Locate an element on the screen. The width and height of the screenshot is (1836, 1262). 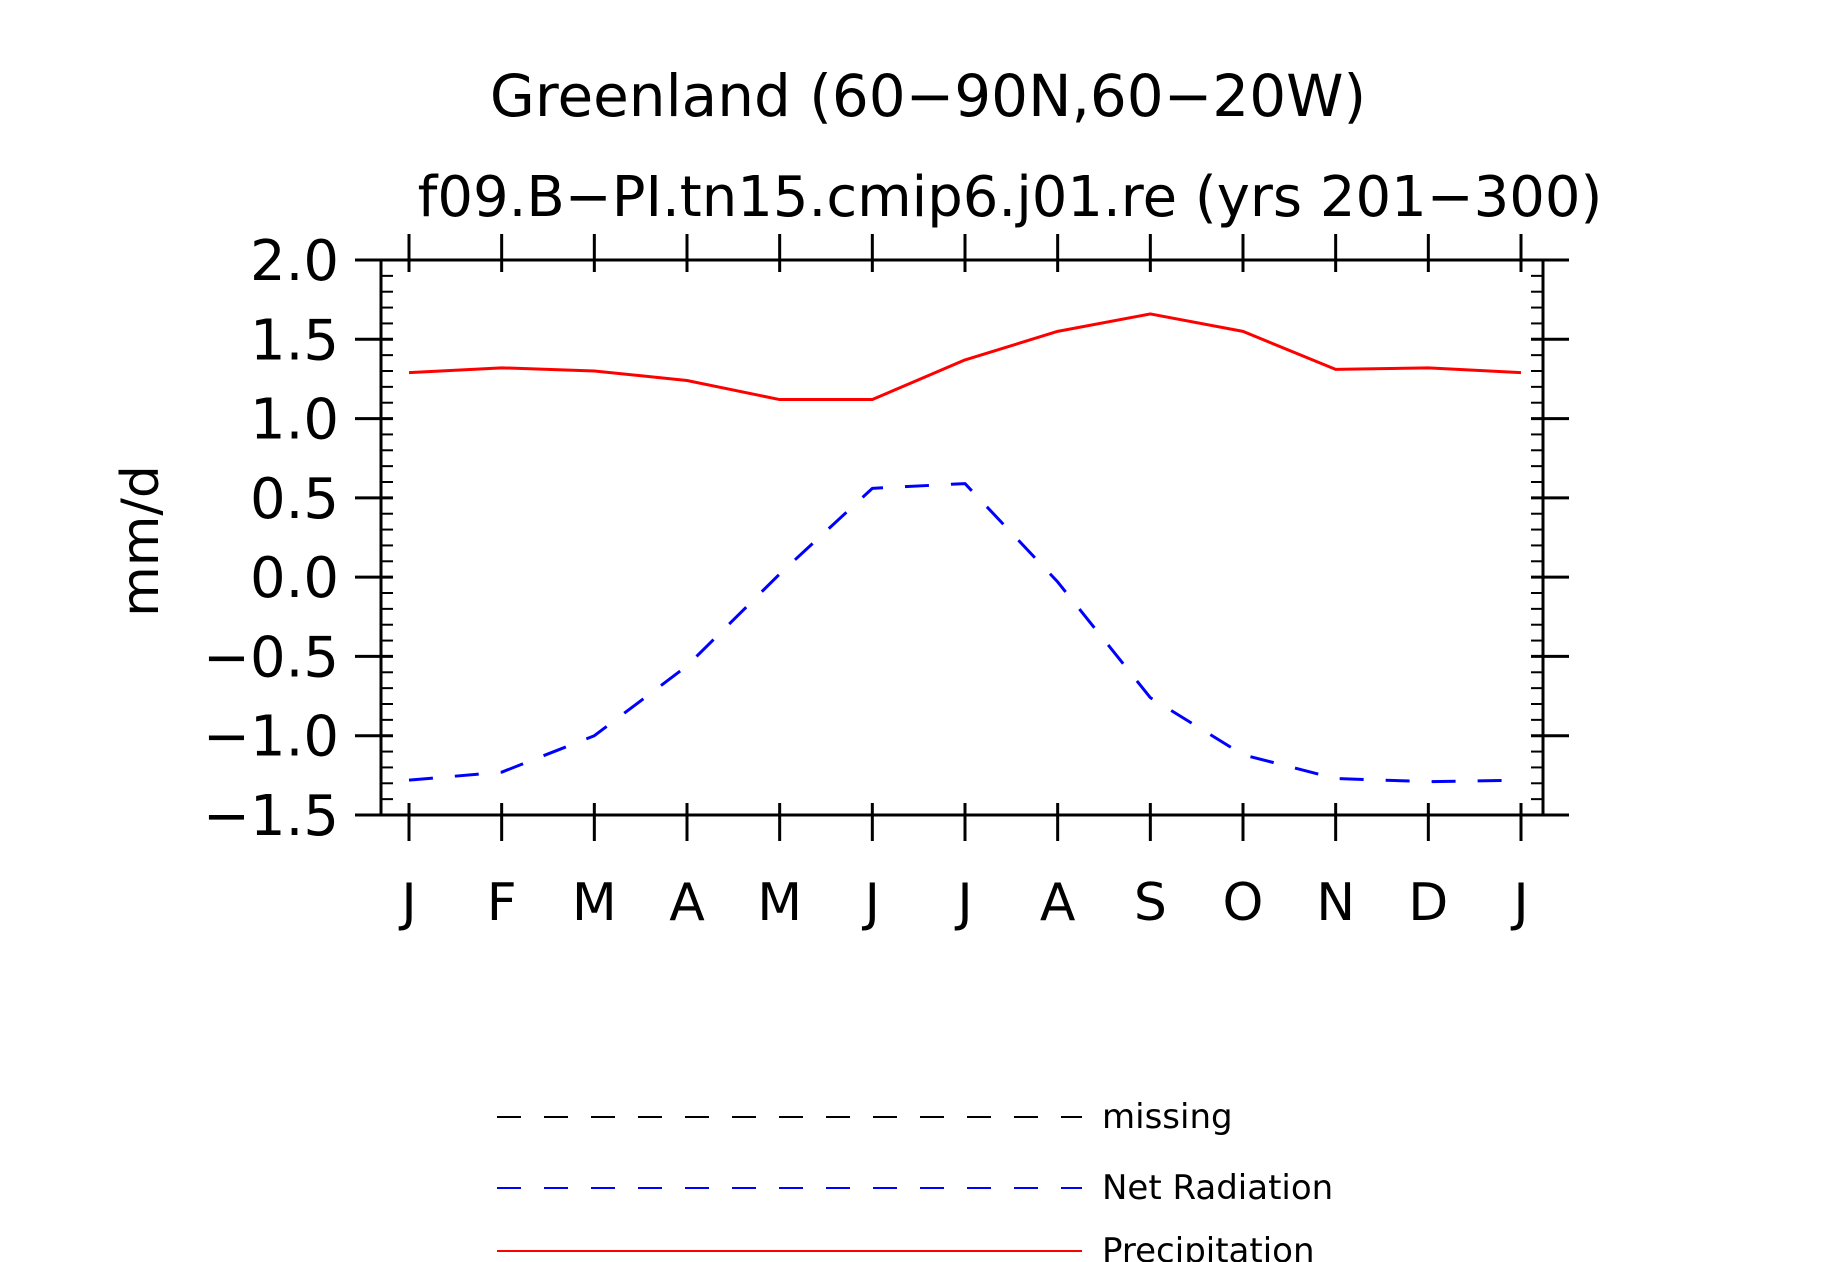
legend-label-missing: missing is located at coordinates (1167, 1117).